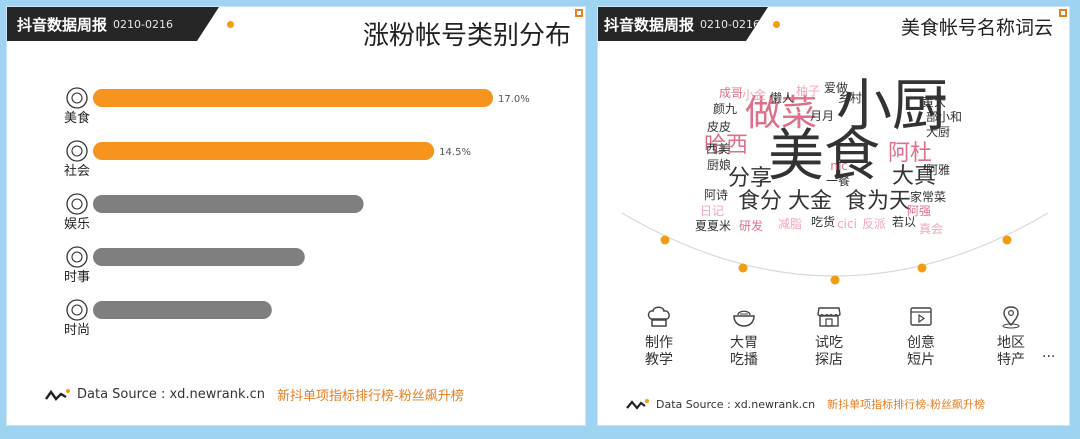  Describe the element at coordinates (1011, 343) in the screenshot. I see `feature-label-line1: 地区` at that location.